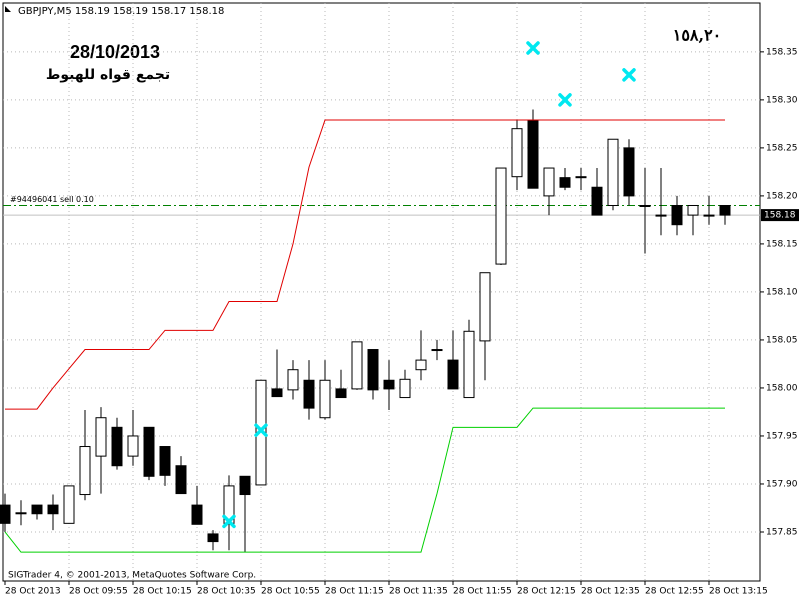 Image resolution: width=800 pixels, height=600 pixels. Describe the element at coordinates (121, 11) in the screenshot. I see `chart-header: GBPJPY,M5 158.19 158.19 158.17 158.18` at that location.